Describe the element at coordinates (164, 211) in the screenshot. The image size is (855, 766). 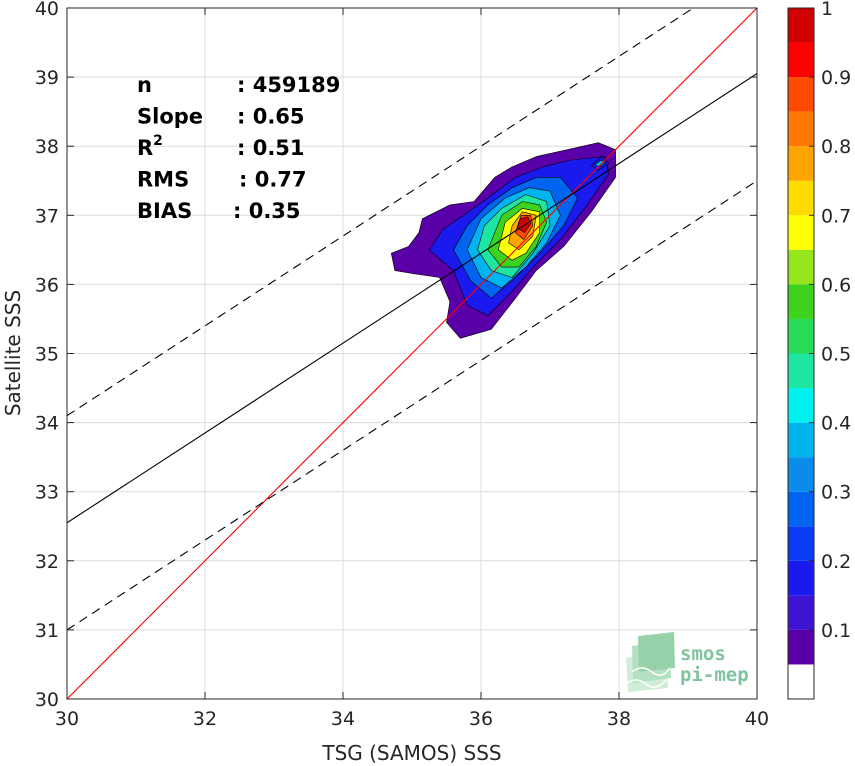
I see `stat-label: BIAS` at that location.